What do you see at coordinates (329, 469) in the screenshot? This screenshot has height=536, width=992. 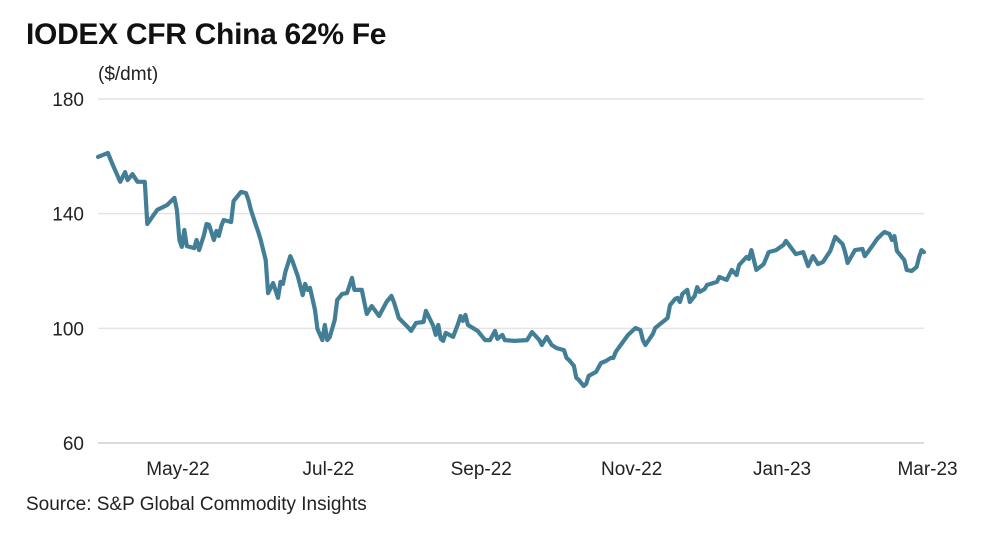 I see `x-tick-label: Jul-22` at bounding box center [329, 469].